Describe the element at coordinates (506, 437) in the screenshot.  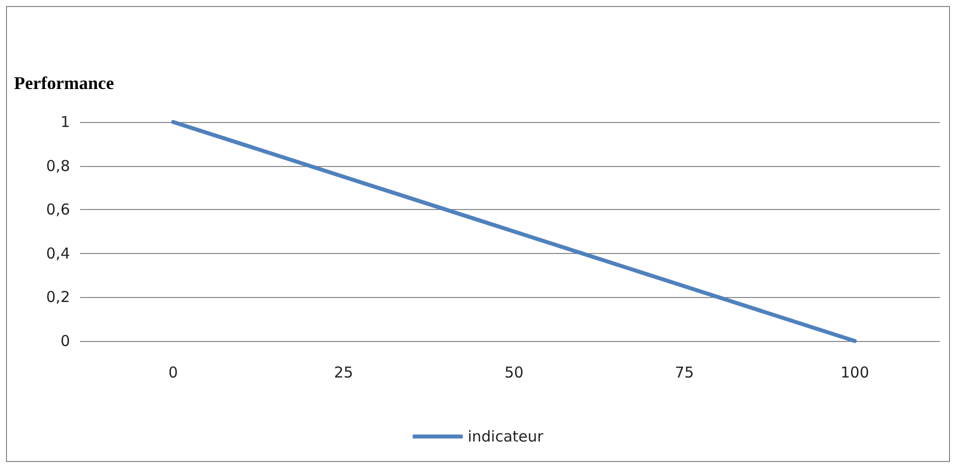
I see `legend-label: indicateur` at that location.